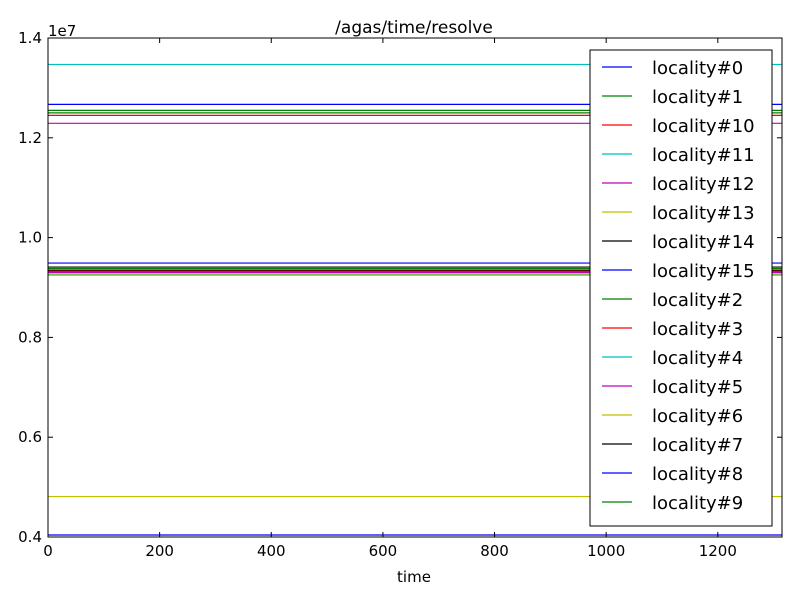 The width and height of the screenshot is (800, 600). Describe the element at coordinates (30, 337) in the screenshot. I see `y-tick-label: 0.8` at that location.